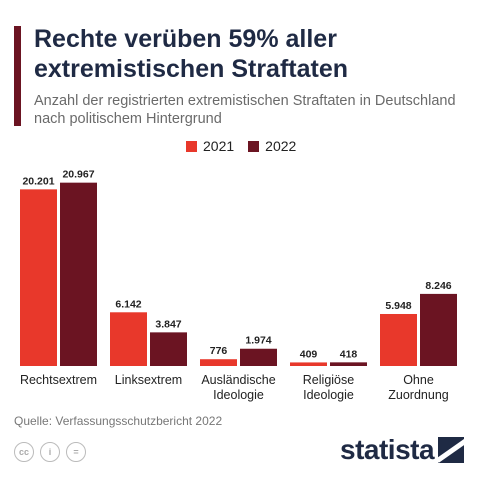  What do you see at coordinates (418, 395) in the screenshot?
I see `category-label-4-1: Zuordnung` at bounding box center [418, 395].